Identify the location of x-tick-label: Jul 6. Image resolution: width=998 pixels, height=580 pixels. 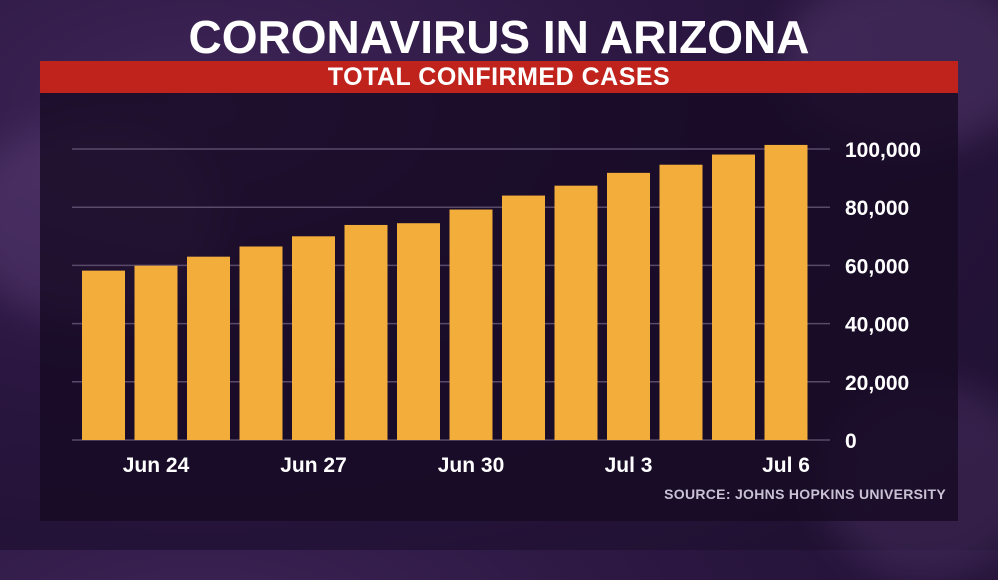
(786, 465).